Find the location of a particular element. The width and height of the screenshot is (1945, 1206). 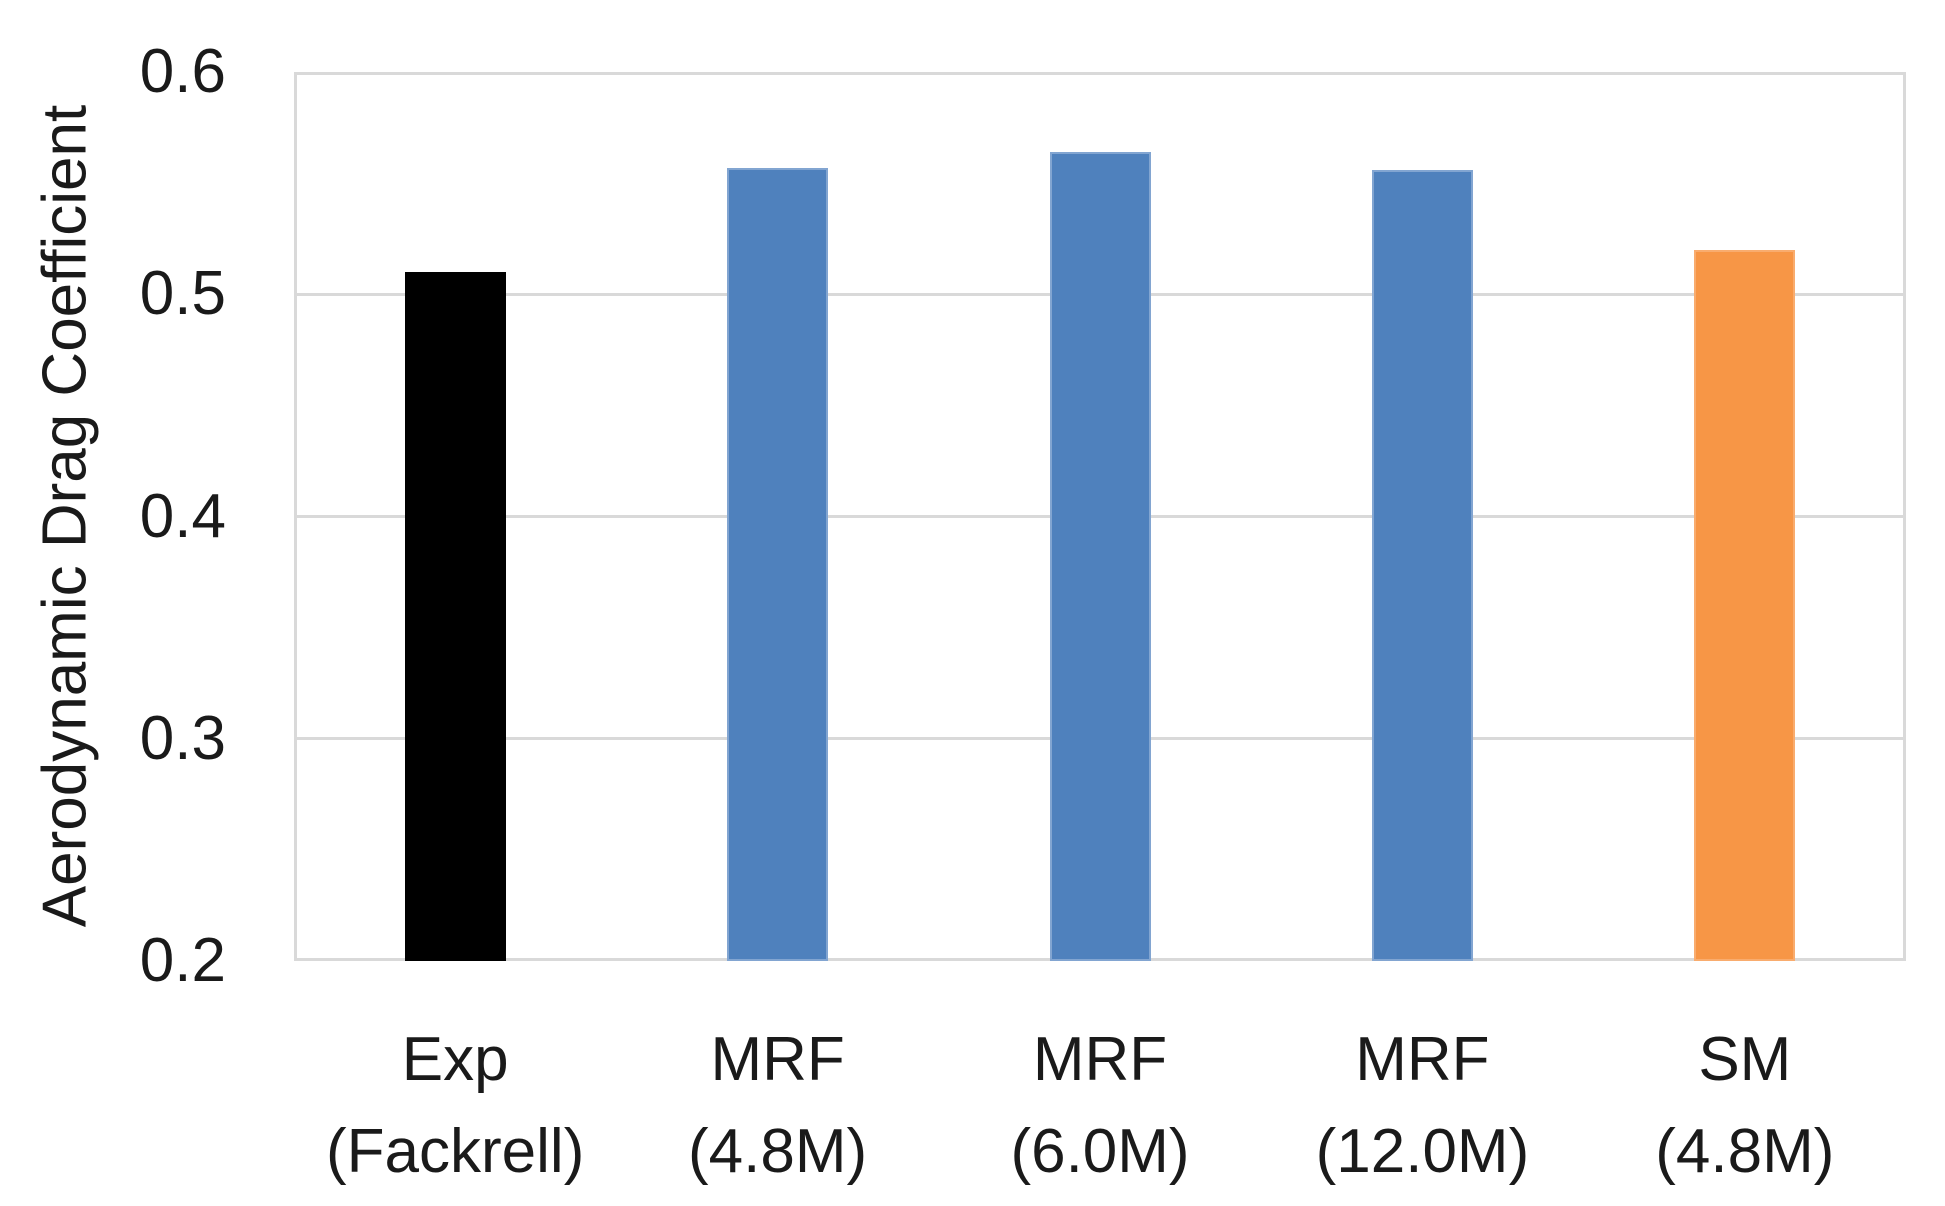

y-tick-label-0.3: 0.3 is located at coordinates (182, 738).